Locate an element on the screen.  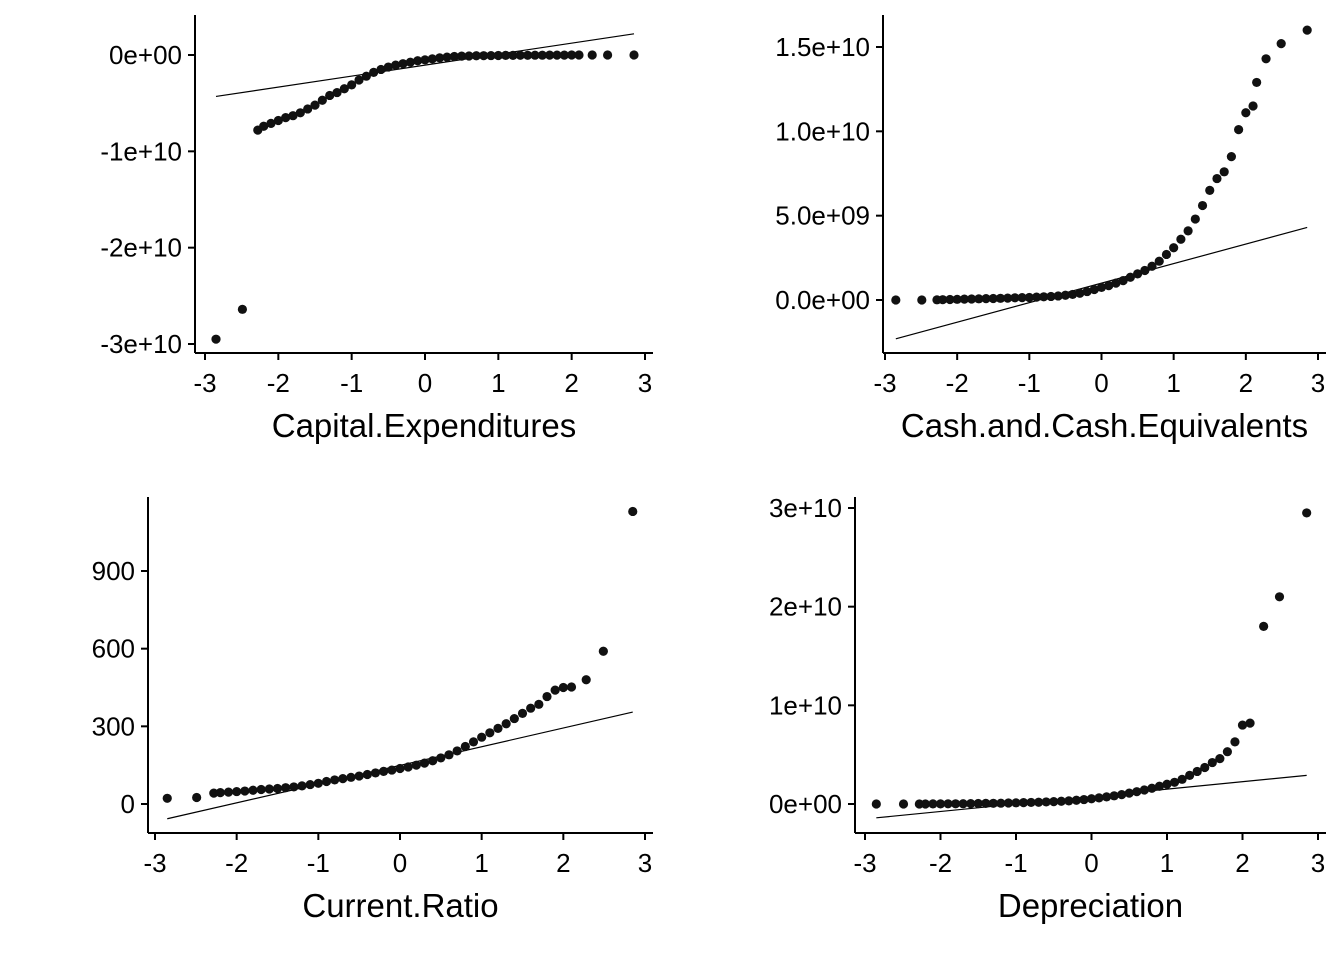
y-tick-label: 300 is located at coordinates (113, 726).